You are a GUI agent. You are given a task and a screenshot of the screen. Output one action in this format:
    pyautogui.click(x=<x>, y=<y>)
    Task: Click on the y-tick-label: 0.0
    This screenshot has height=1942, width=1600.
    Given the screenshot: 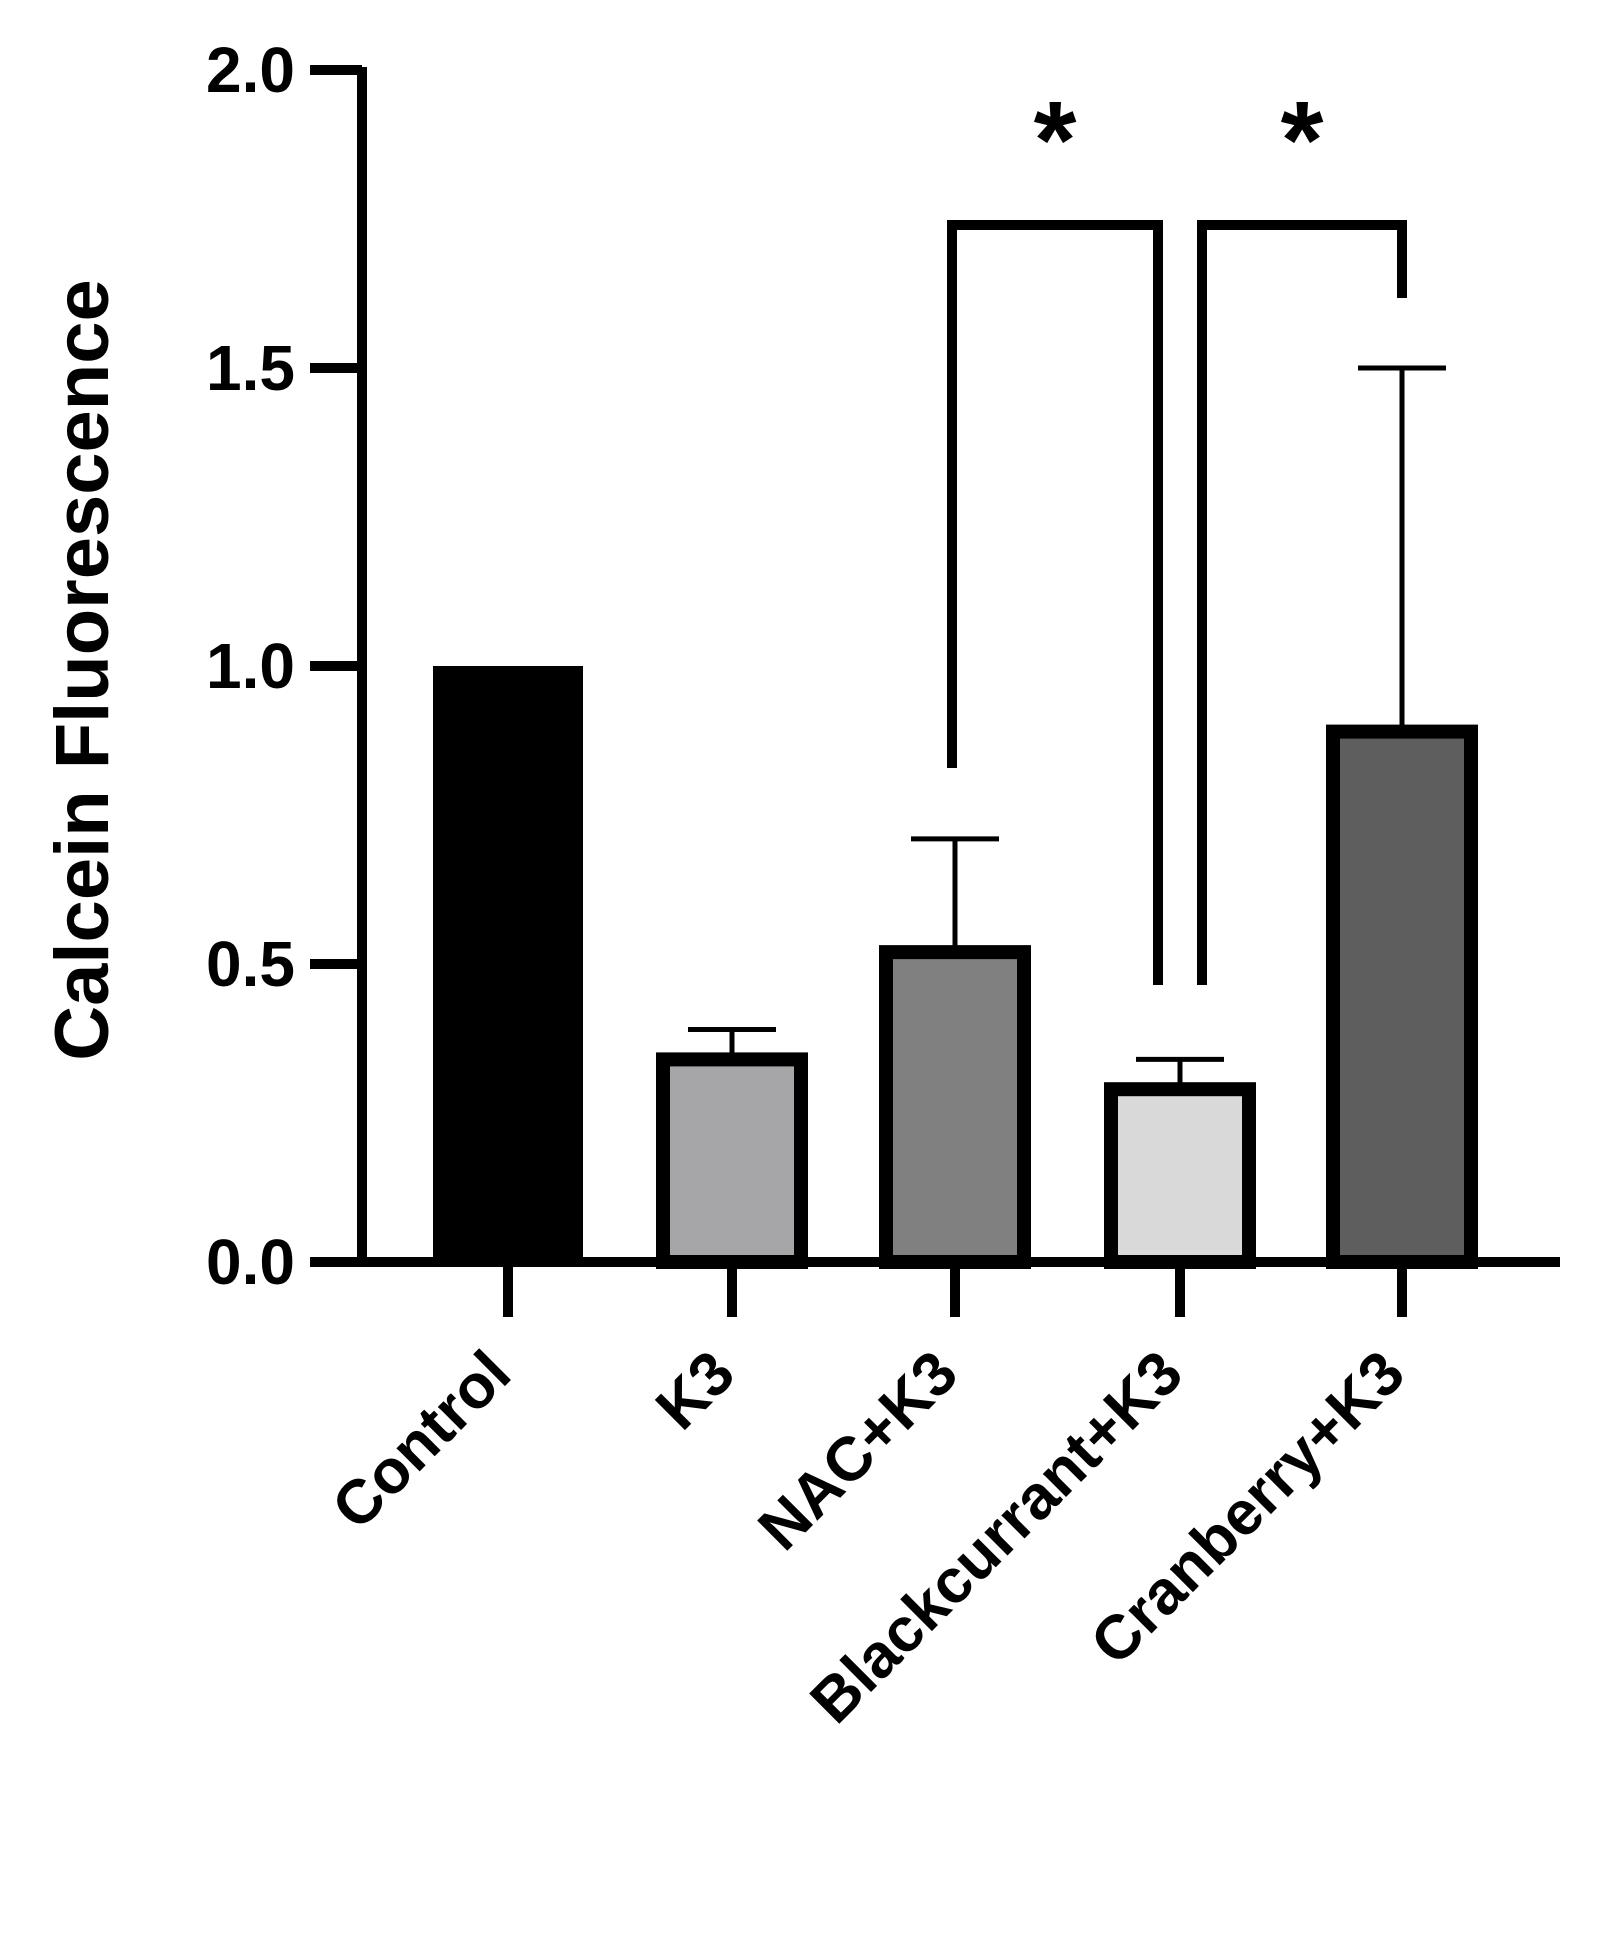 What is the action you would take?
    pyautogui.click(x=250, y=1262)
    